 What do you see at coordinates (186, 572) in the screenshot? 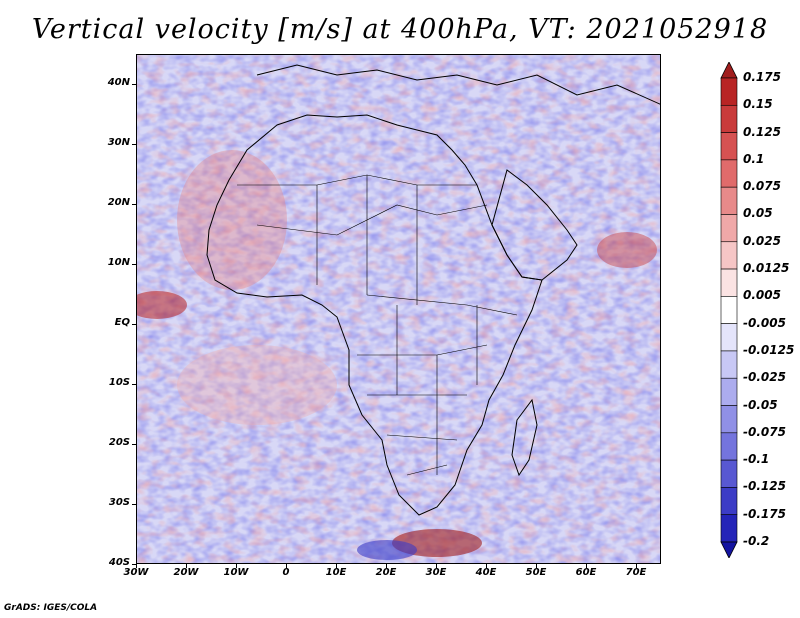
I see `lon-label: 20W` at bounding box center [186, 572].